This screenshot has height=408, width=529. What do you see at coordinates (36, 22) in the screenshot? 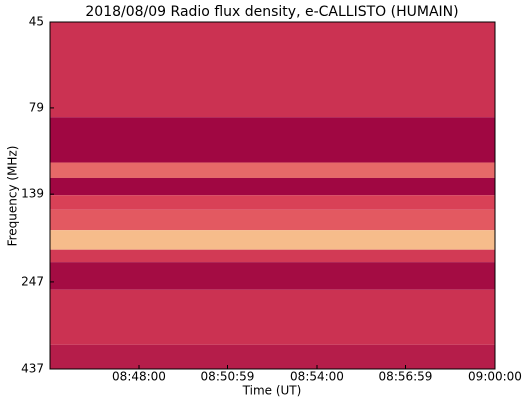
I see `y-tick-label: 45` at bounding box center [36, 22].